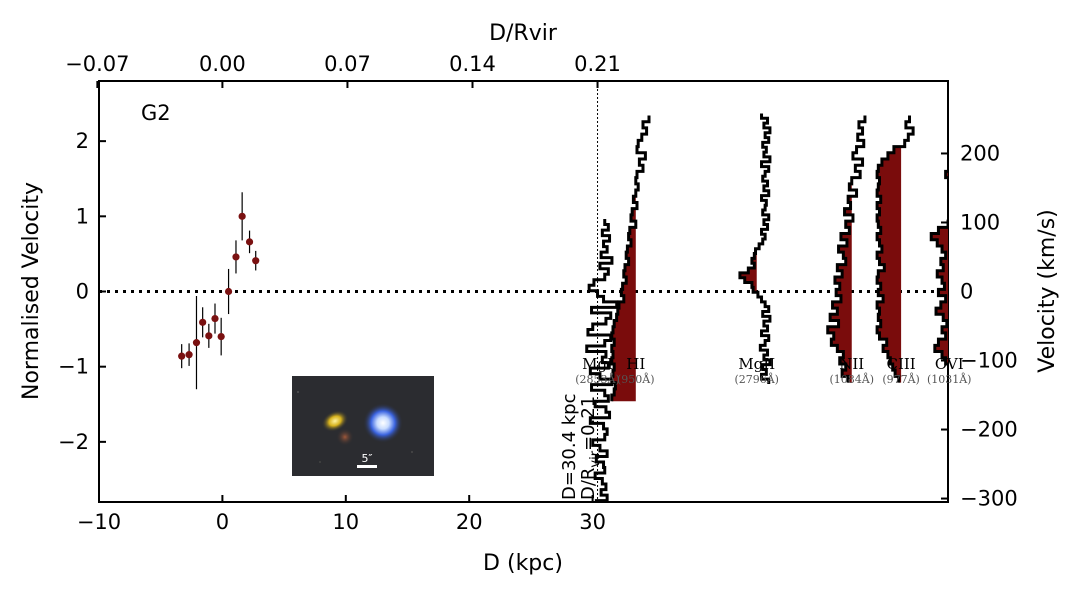 Image resolution: width=1079 pixels, height=589 pixels. I want to click on ion-label-ovi: OVI, so click(949, 364).